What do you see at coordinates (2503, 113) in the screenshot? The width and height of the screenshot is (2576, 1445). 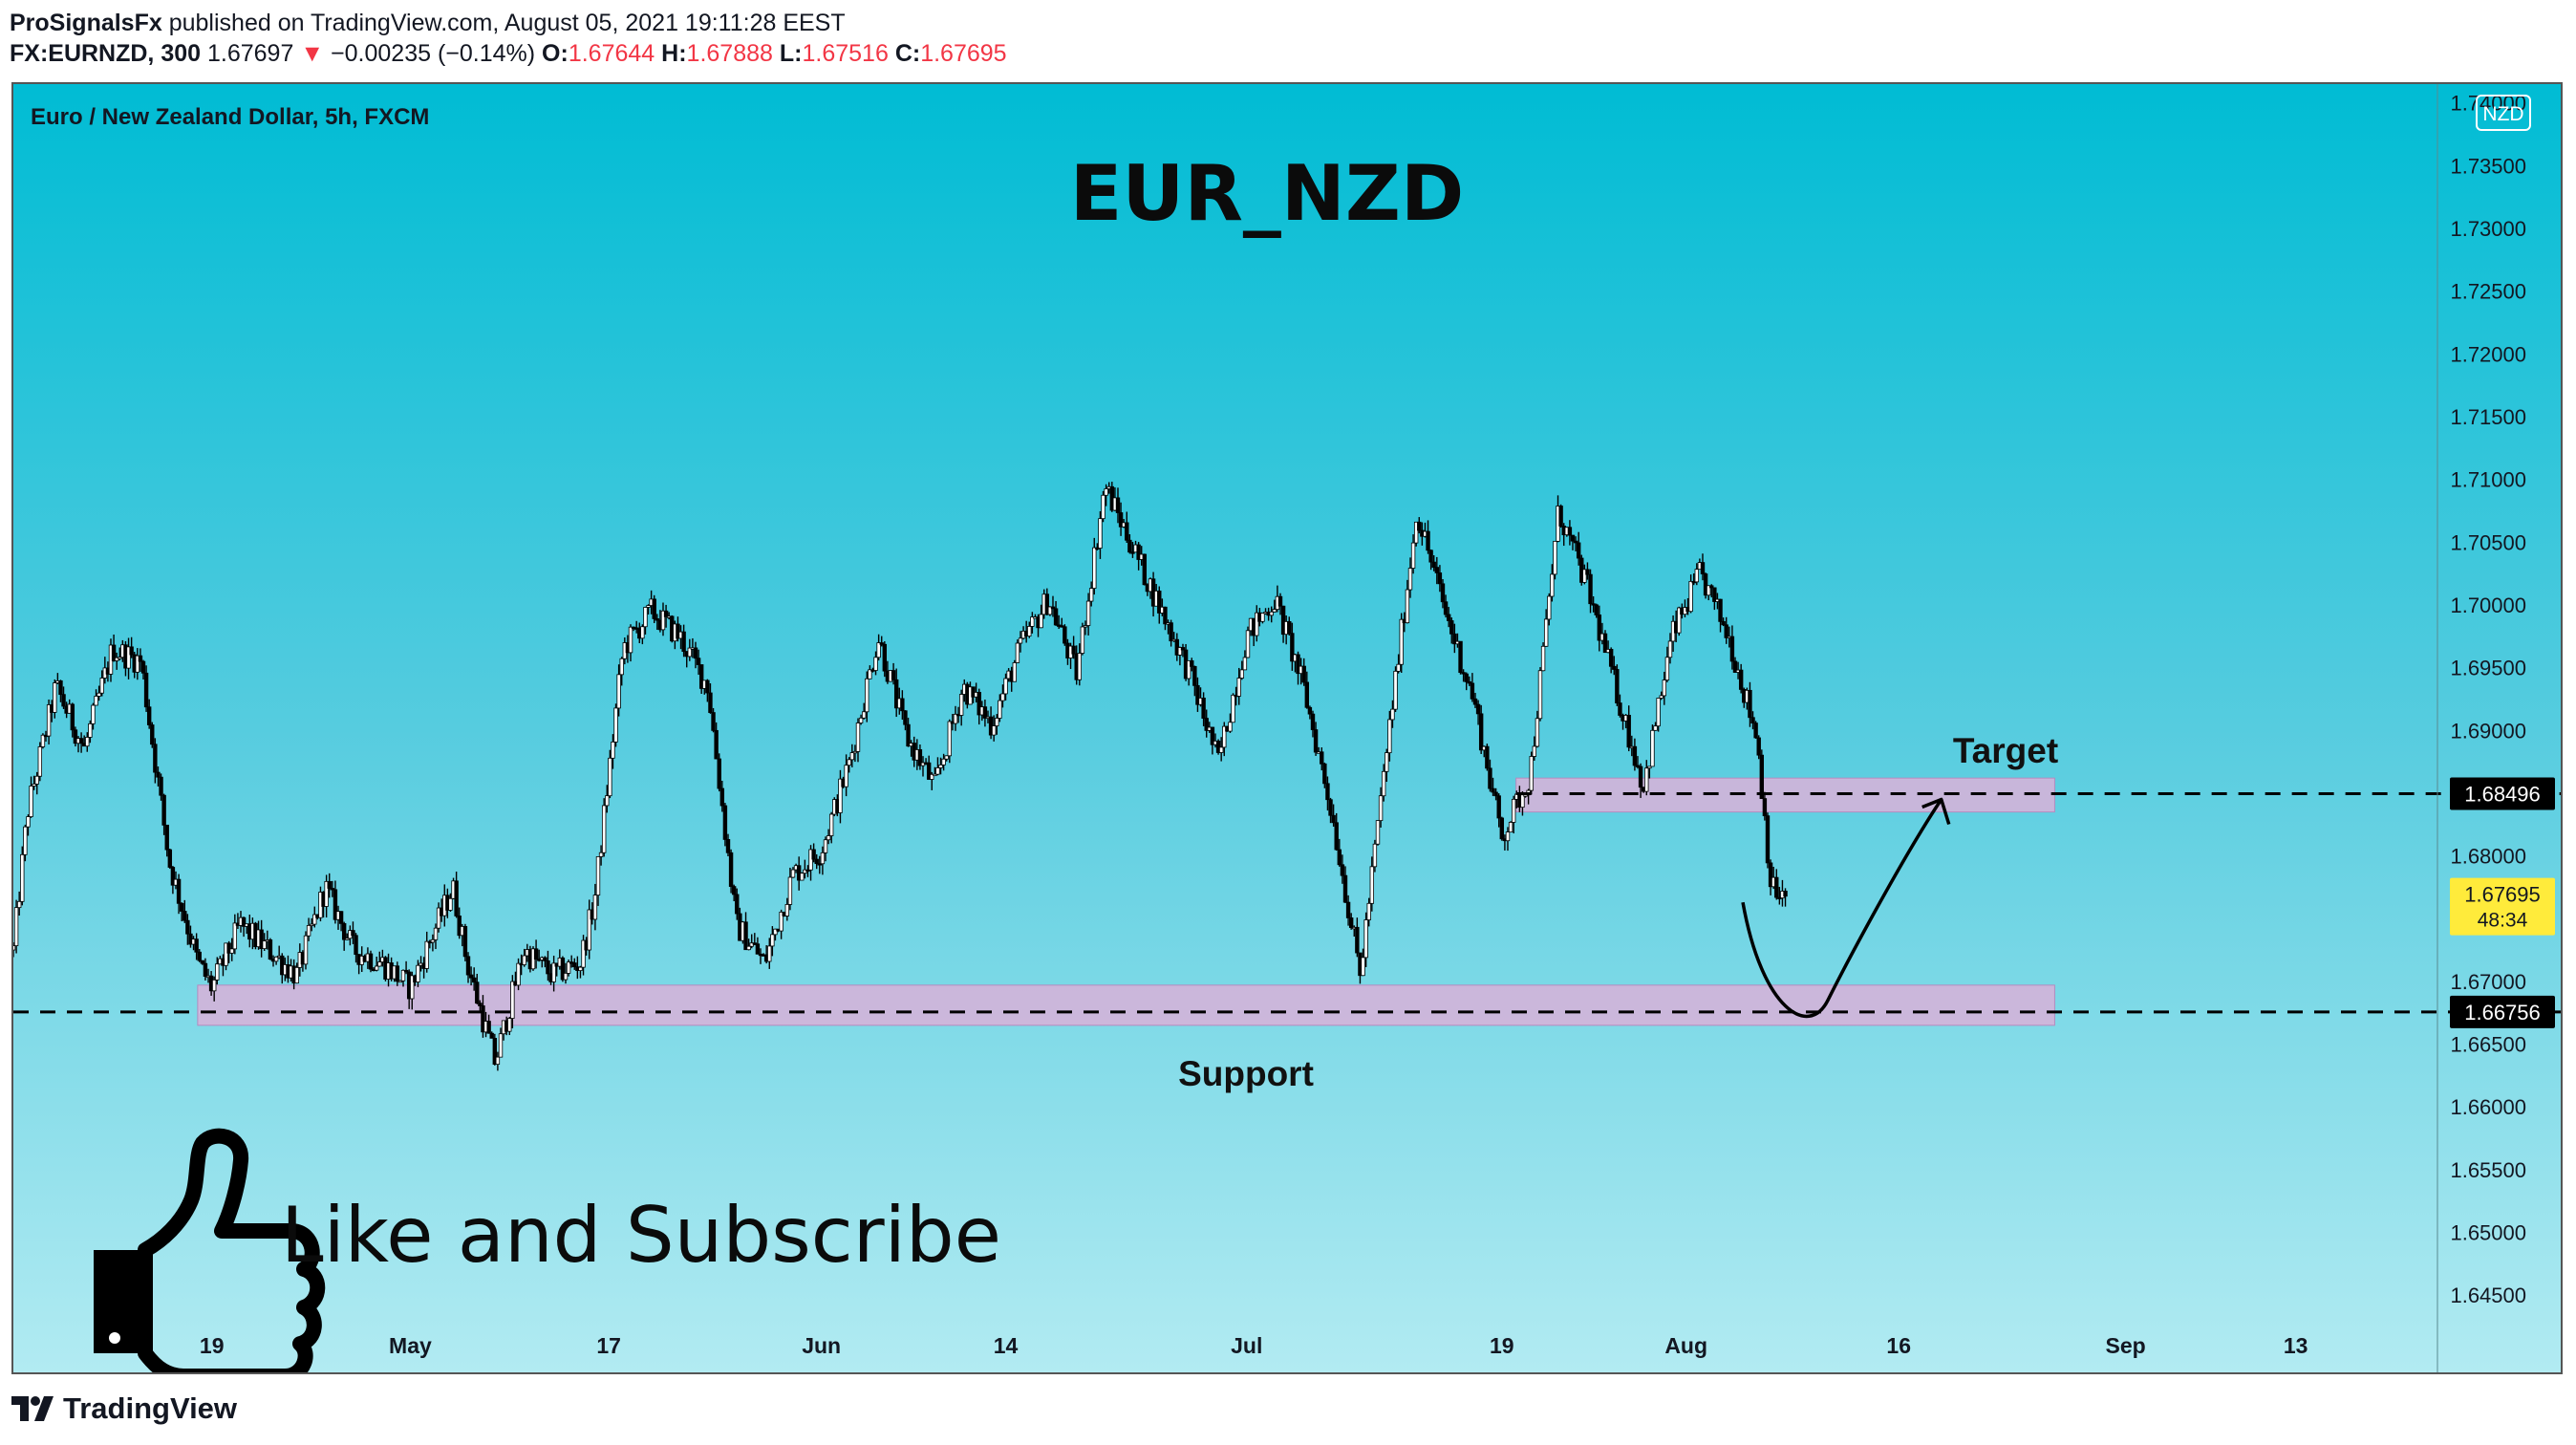 I see `currency-badge` at bounding box center [2503, 113].